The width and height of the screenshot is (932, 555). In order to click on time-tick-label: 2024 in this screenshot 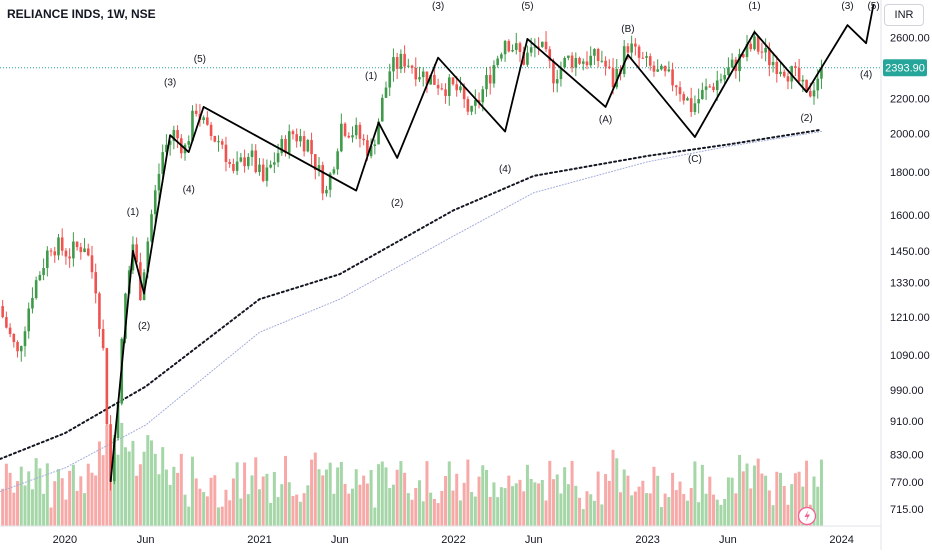, I will do `click(841, 540)`.